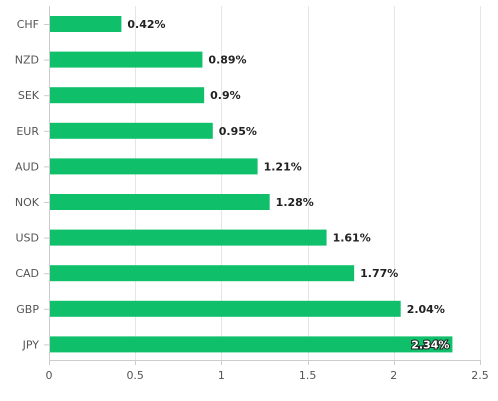  I want to click on category-label: NZD, so click(27, 60).